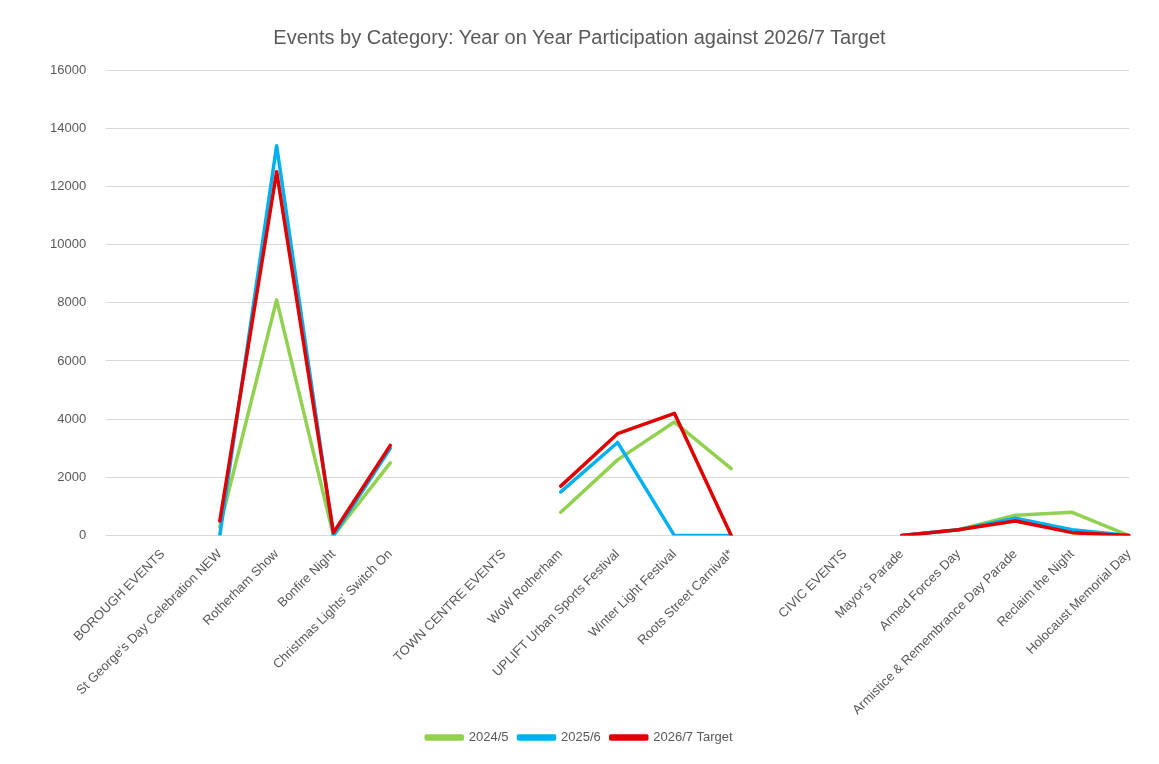 This screenshot has height=764, width=1159. I want to click on y-tick-label: 16000, so click(68, 69).